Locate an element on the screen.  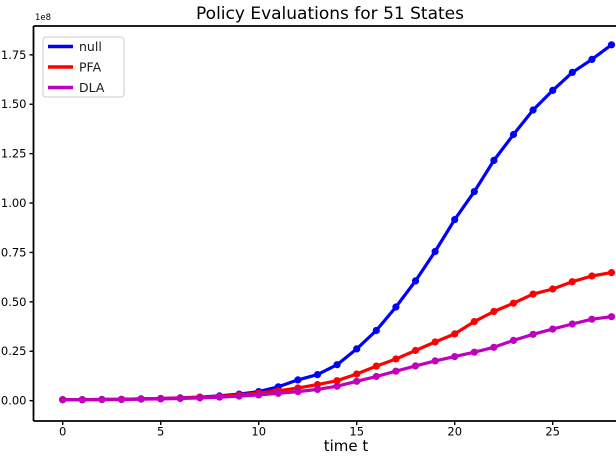
y-tick-label: 0.00 is located at coordinates (14, 401).